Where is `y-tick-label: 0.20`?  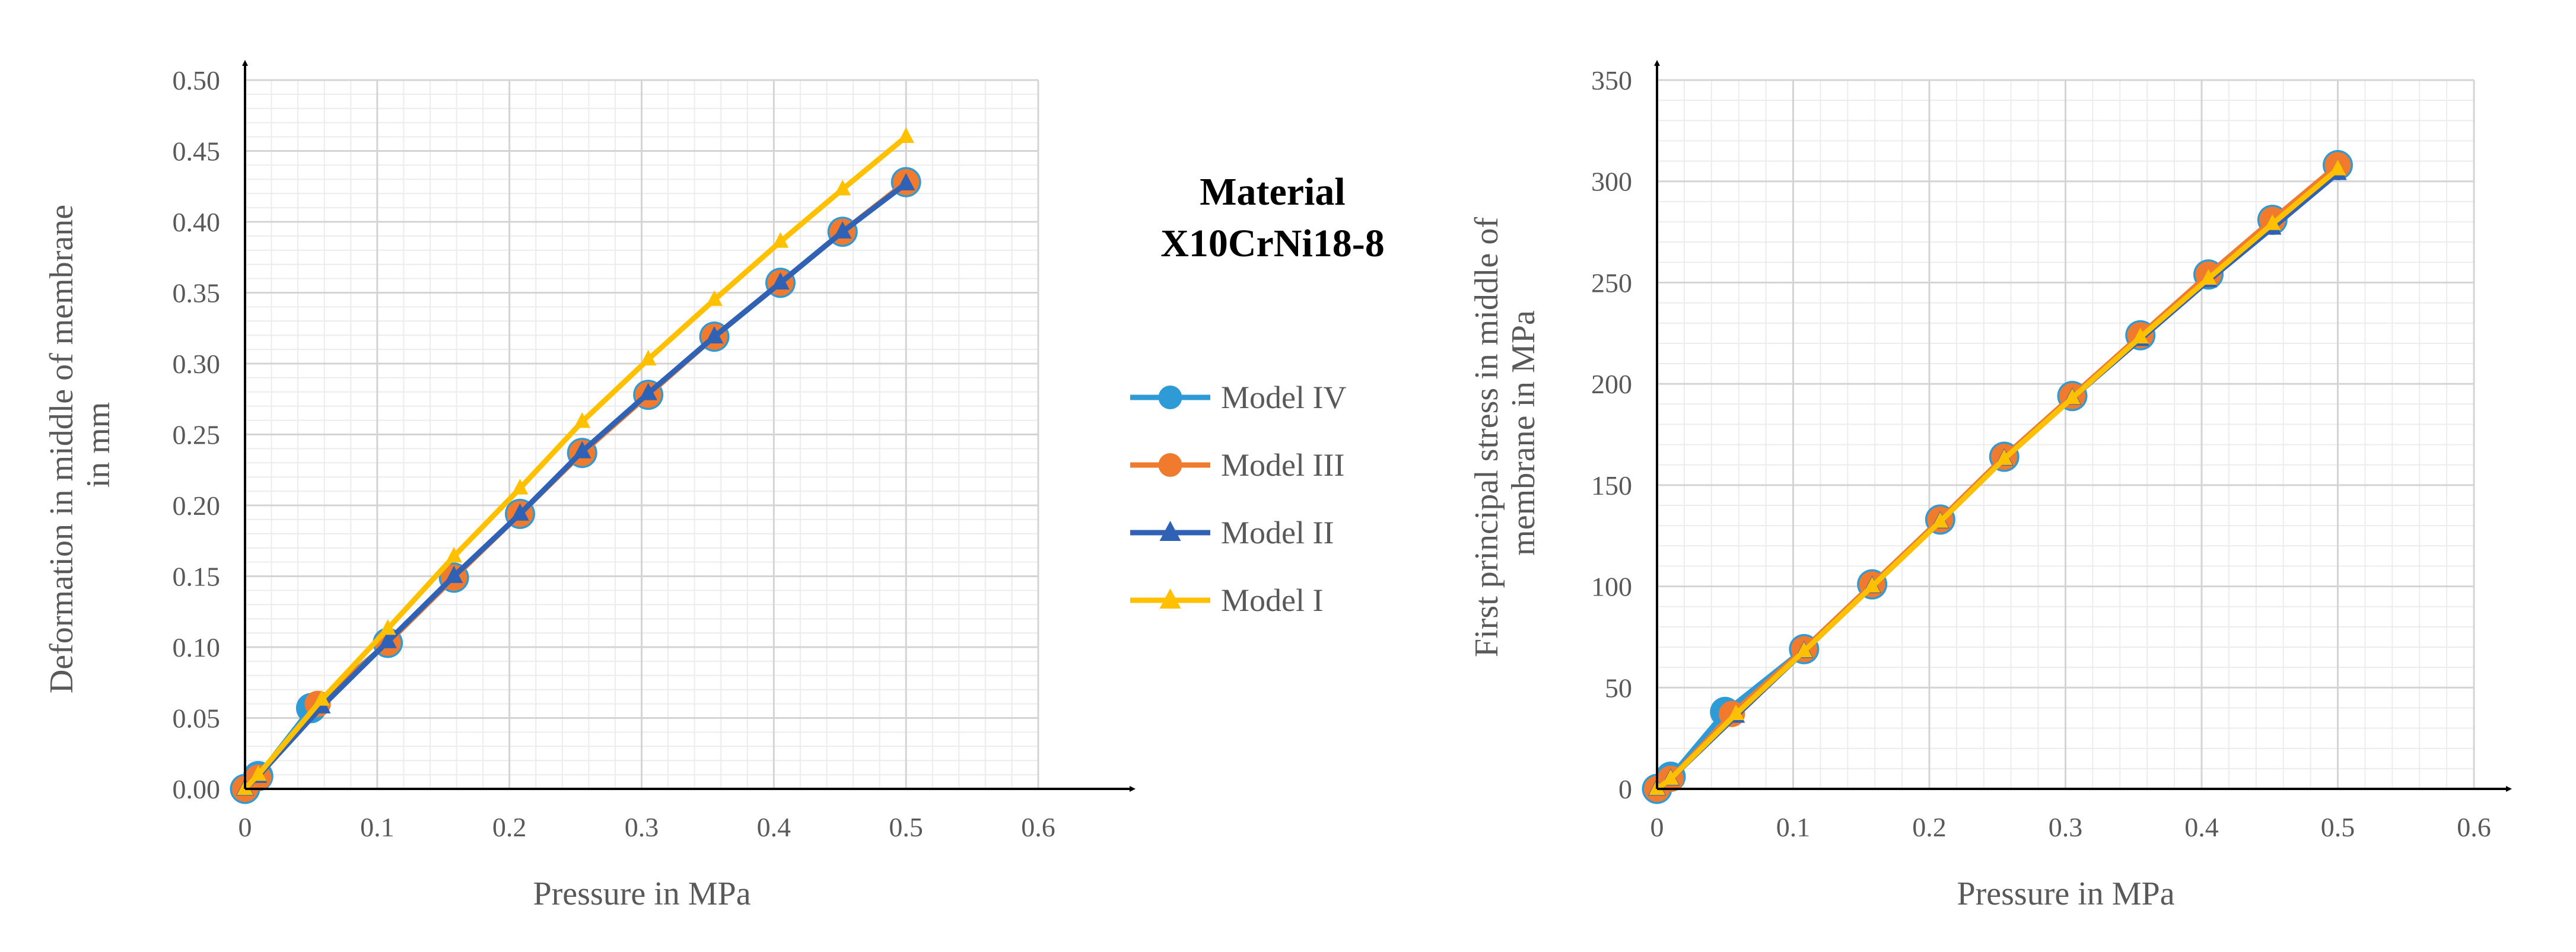 y-tick-label: 0.20 is located at coordinates (197, 506).